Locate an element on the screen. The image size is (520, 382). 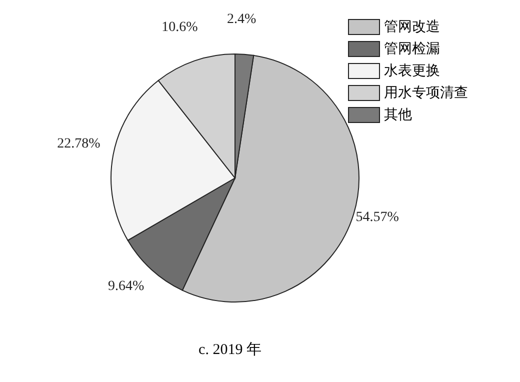
legend-label: 水表更换 is located at coordinates (412, 71).